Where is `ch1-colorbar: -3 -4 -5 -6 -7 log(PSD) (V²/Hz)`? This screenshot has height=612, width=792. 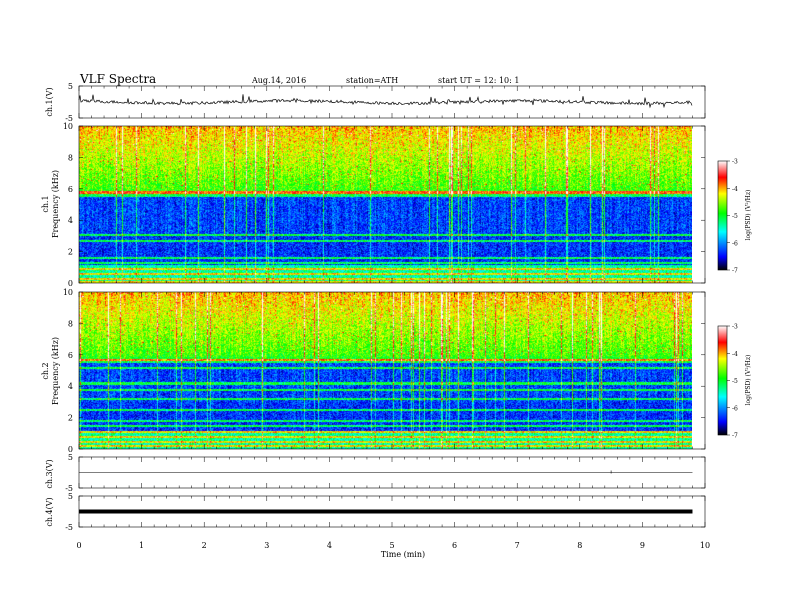 ch1-colorbar: -3 -4 -5 -6 -7 log(PSD) (V²/Hz) is located at coordinates (734, 217).